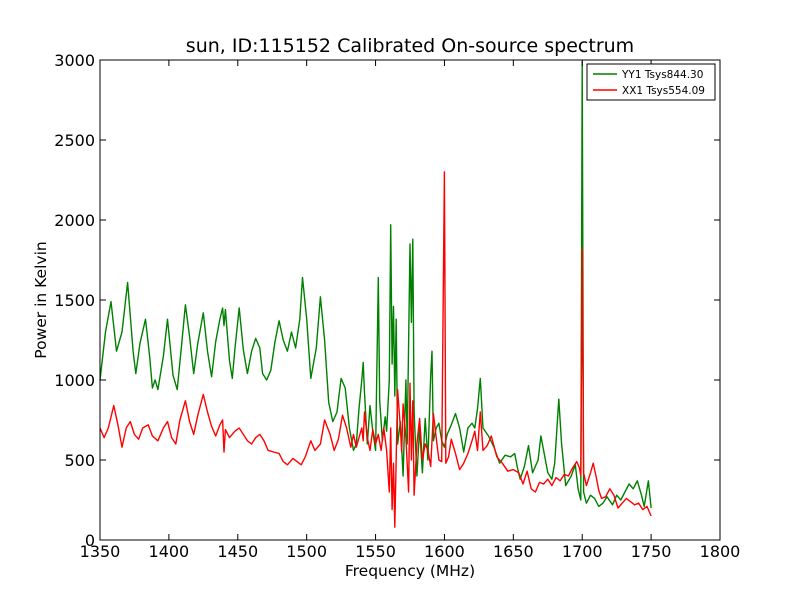 Image resolution: width=800 pixels, height=600 pixels. Describe the element at coordinates (651, 551) in the screenshot. I see `x-tick-label: 1750` at that location.